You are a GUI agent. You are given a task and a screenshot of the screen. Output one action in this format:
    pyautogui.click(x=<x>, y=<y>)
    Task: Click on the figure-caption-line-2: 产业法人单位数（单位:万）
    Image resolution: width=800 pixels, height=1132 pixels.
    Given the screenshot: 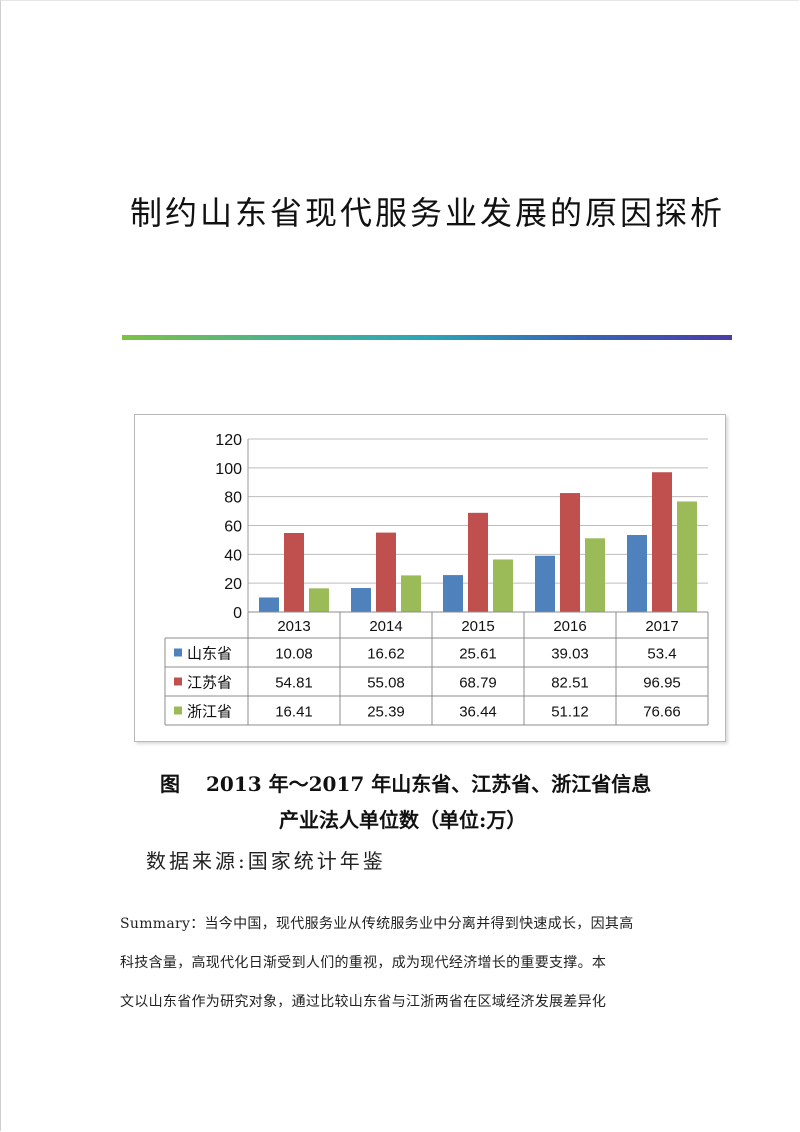 What is the action you would take?
    pyautogui.click(x=403, y=820)
    